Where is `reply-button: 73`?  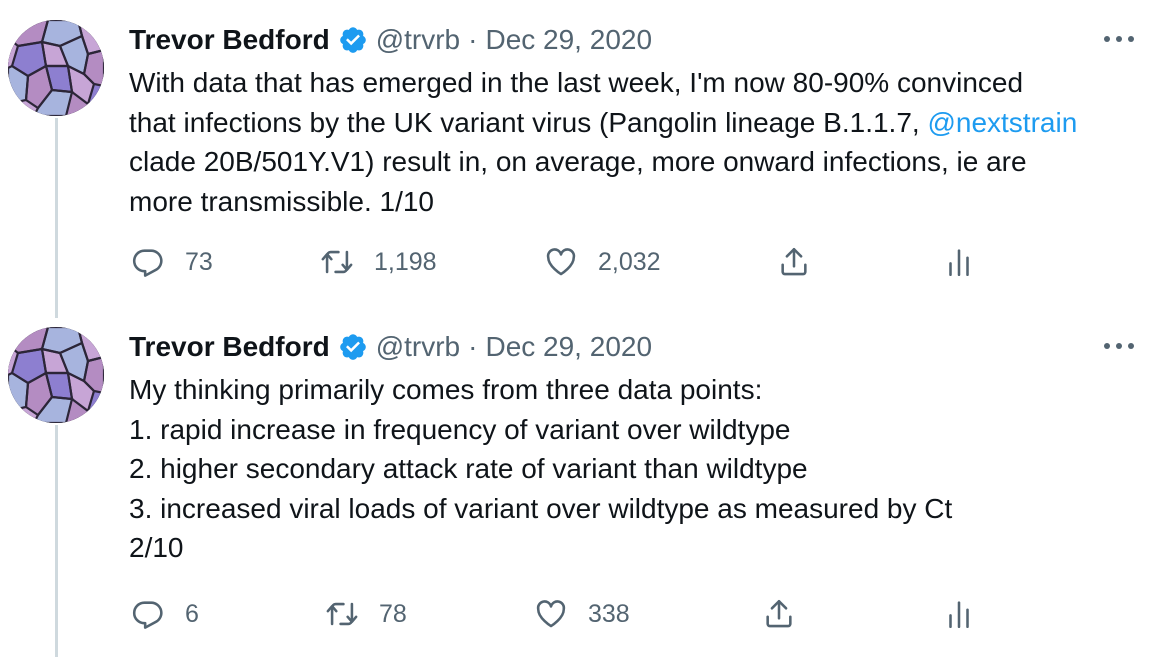 reply-button: 73 is located at coordinates (172, 262).